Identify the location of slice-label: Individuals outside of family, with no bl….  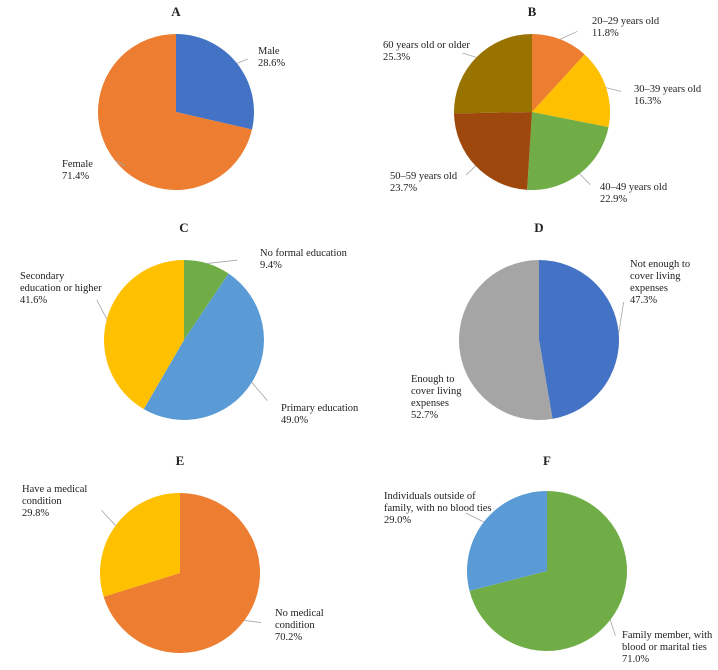
(438, 508).